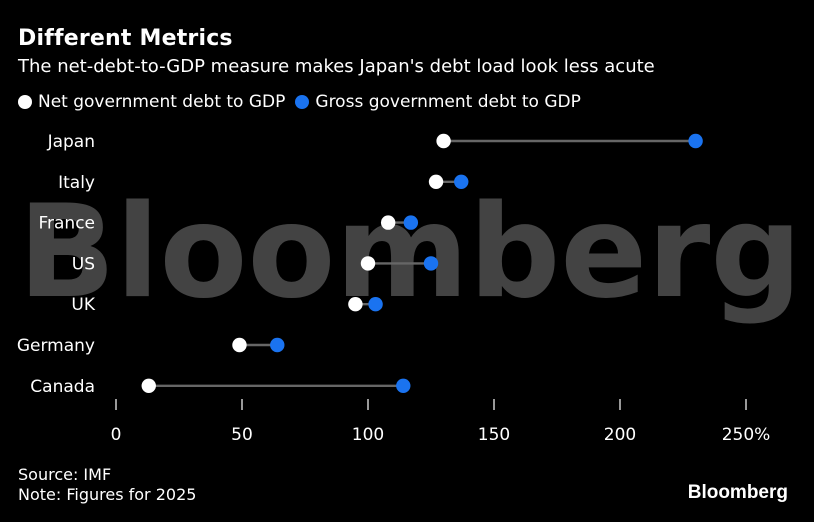 This screenshot has width=814, height=522. What do you see at coordinates (148, 385) in the screenshot?
I see `net-debt-dot-canada` at bounding box center [148, 385].